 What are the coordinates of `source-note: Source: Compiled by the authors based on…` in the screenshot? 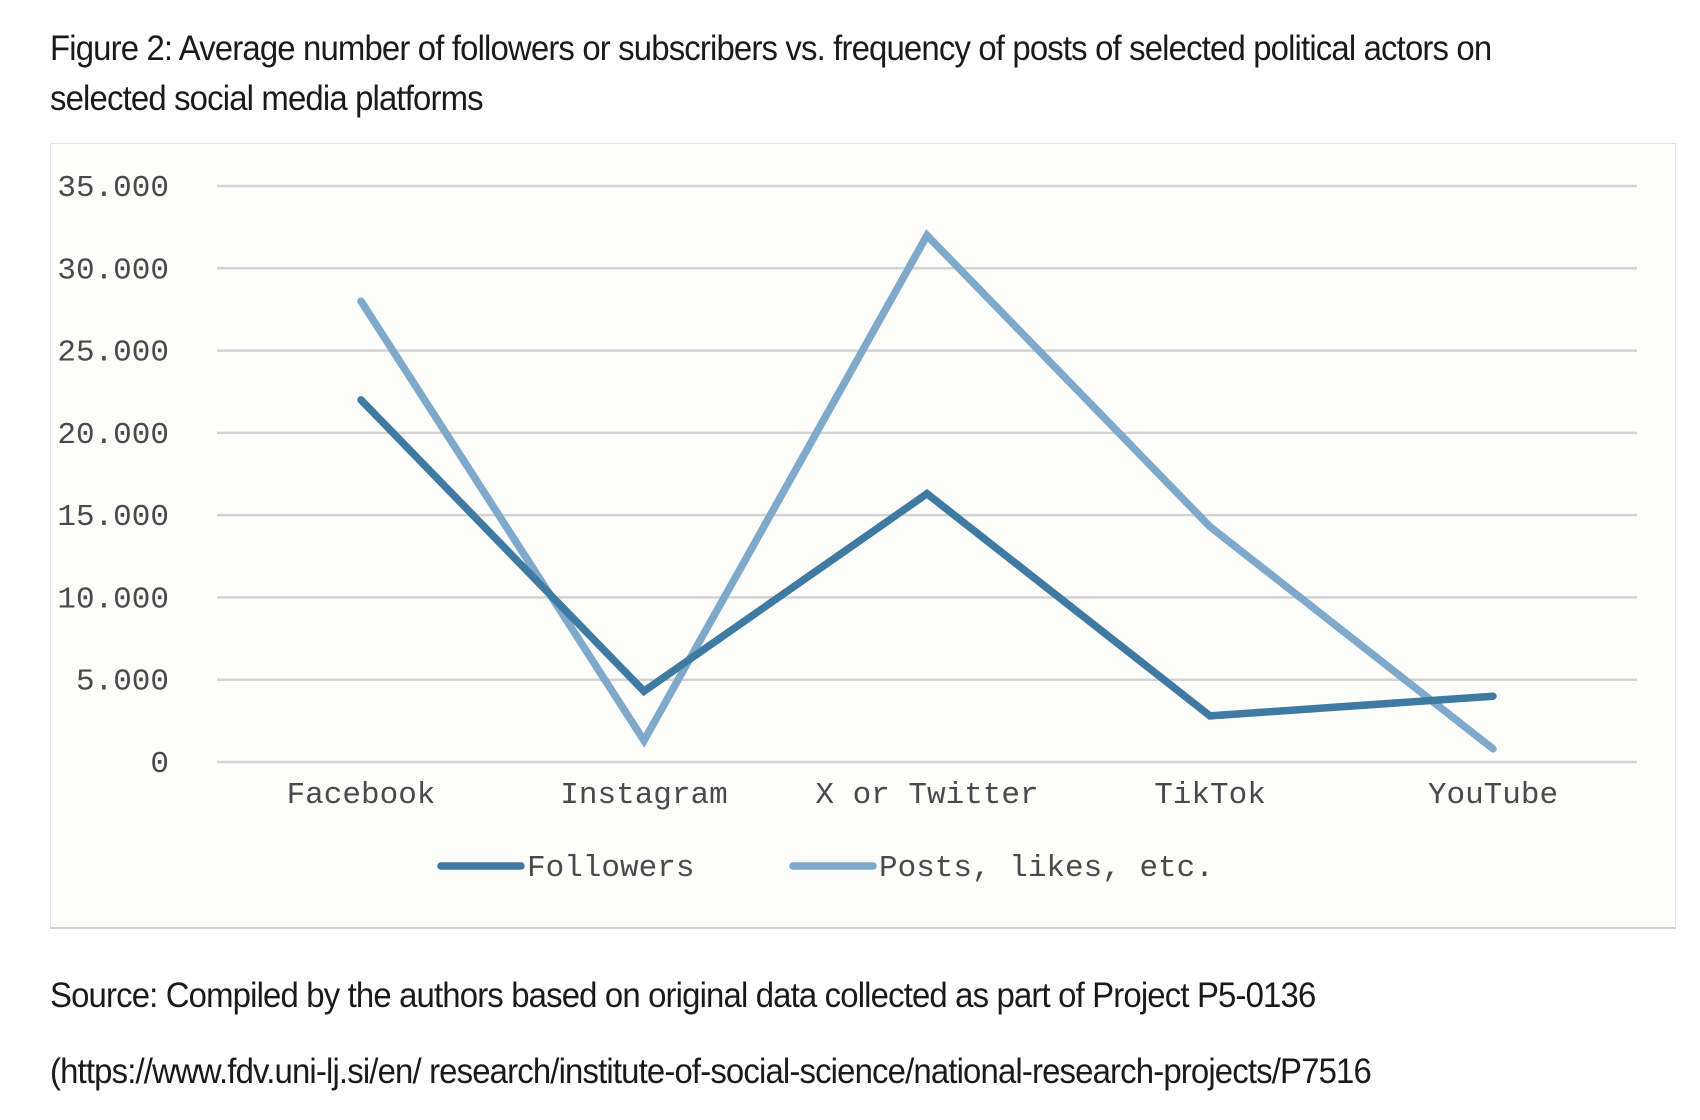 It's located at (711, 1033).